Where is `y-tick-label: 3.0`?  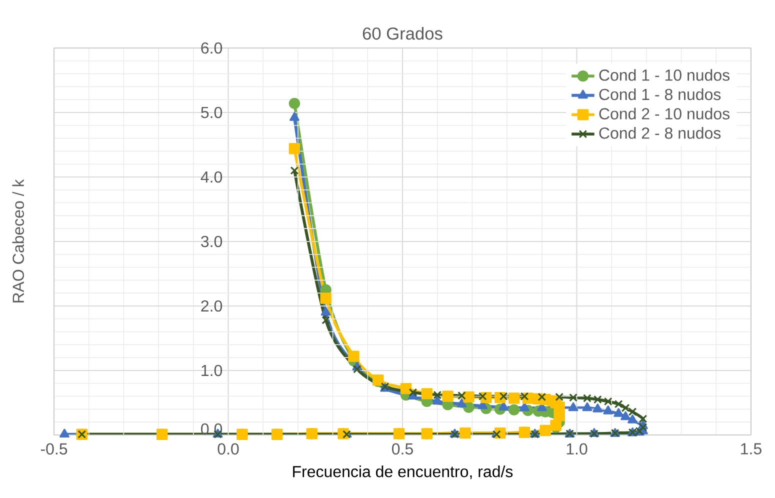
y-tick-label: 3.0 is located at coordinates (211, 242).